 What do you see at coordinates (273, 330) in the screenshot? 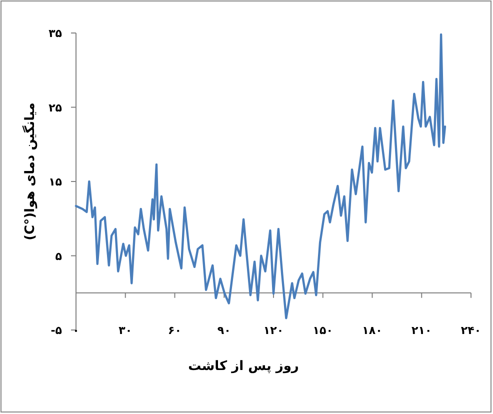
I see `xtick: ۱۲۰` at bounding box center [273, 330].